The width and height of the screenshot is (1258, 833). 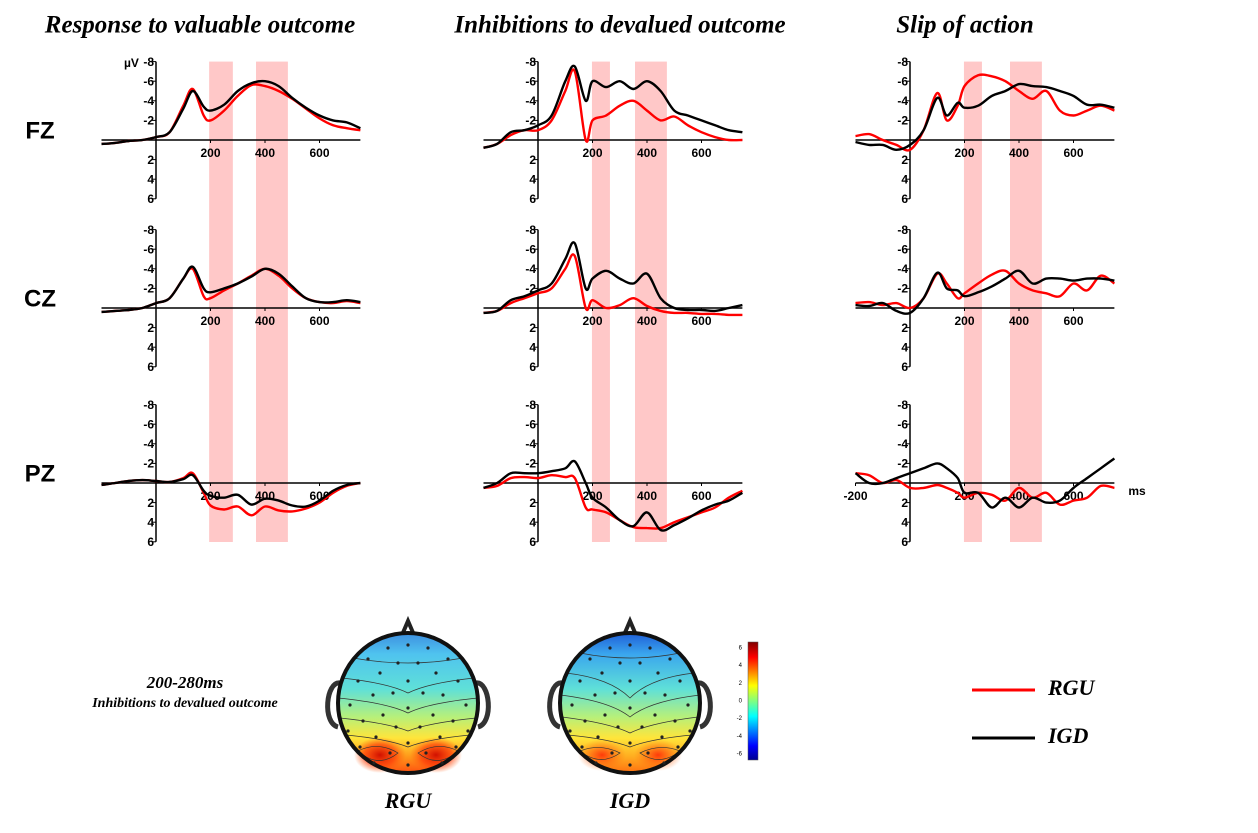 What do you see at coordinates (39, 130) in the screenshot?
I see `row-label: FZ` at bounding box center [39, 130].